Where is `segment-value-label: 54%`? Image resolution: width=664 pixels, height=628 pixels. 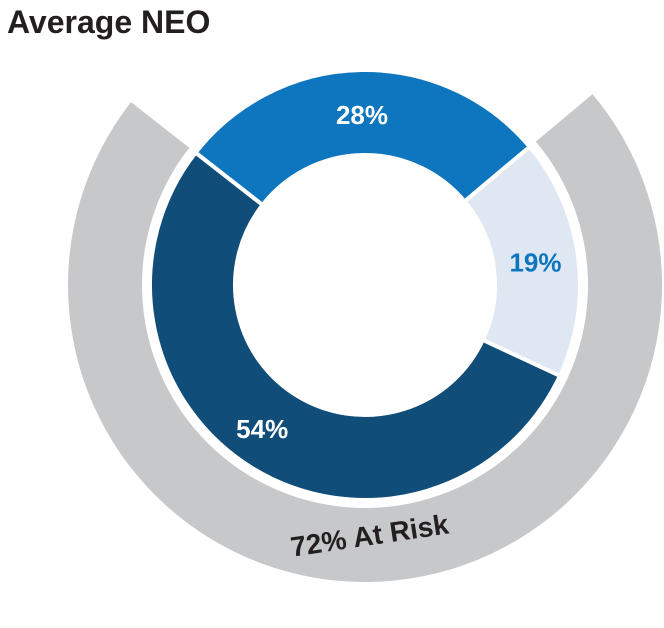
segment-value-label: 54% is located at coordinates (262, 429).